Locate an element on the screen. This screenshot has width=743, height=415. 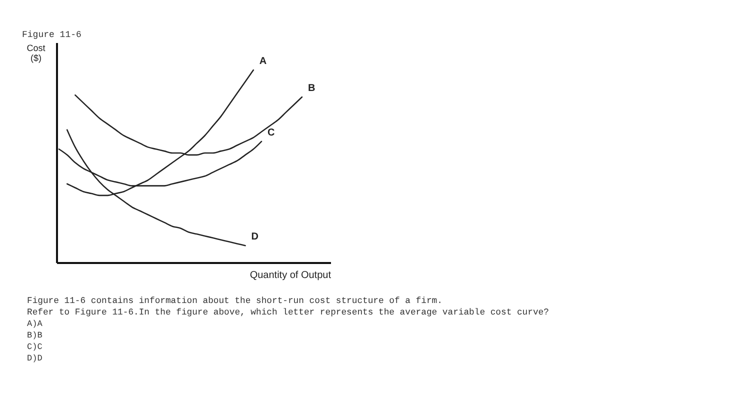
series-label: C is located at coordinates (271, 132).